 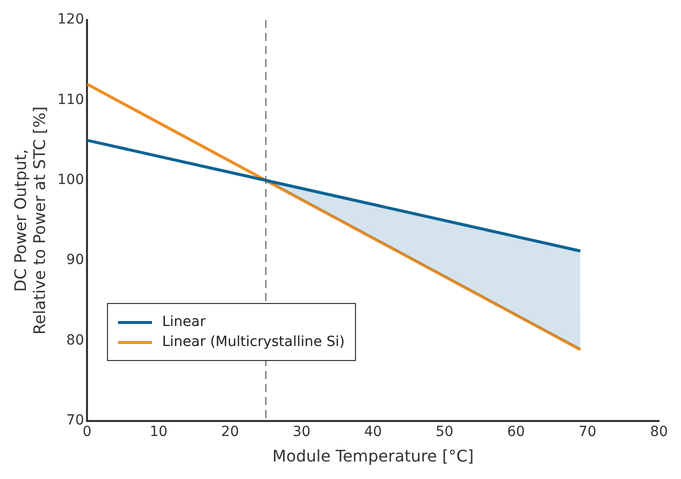 I want to click on x-tick-label: 40, so click(x=373, y=432).